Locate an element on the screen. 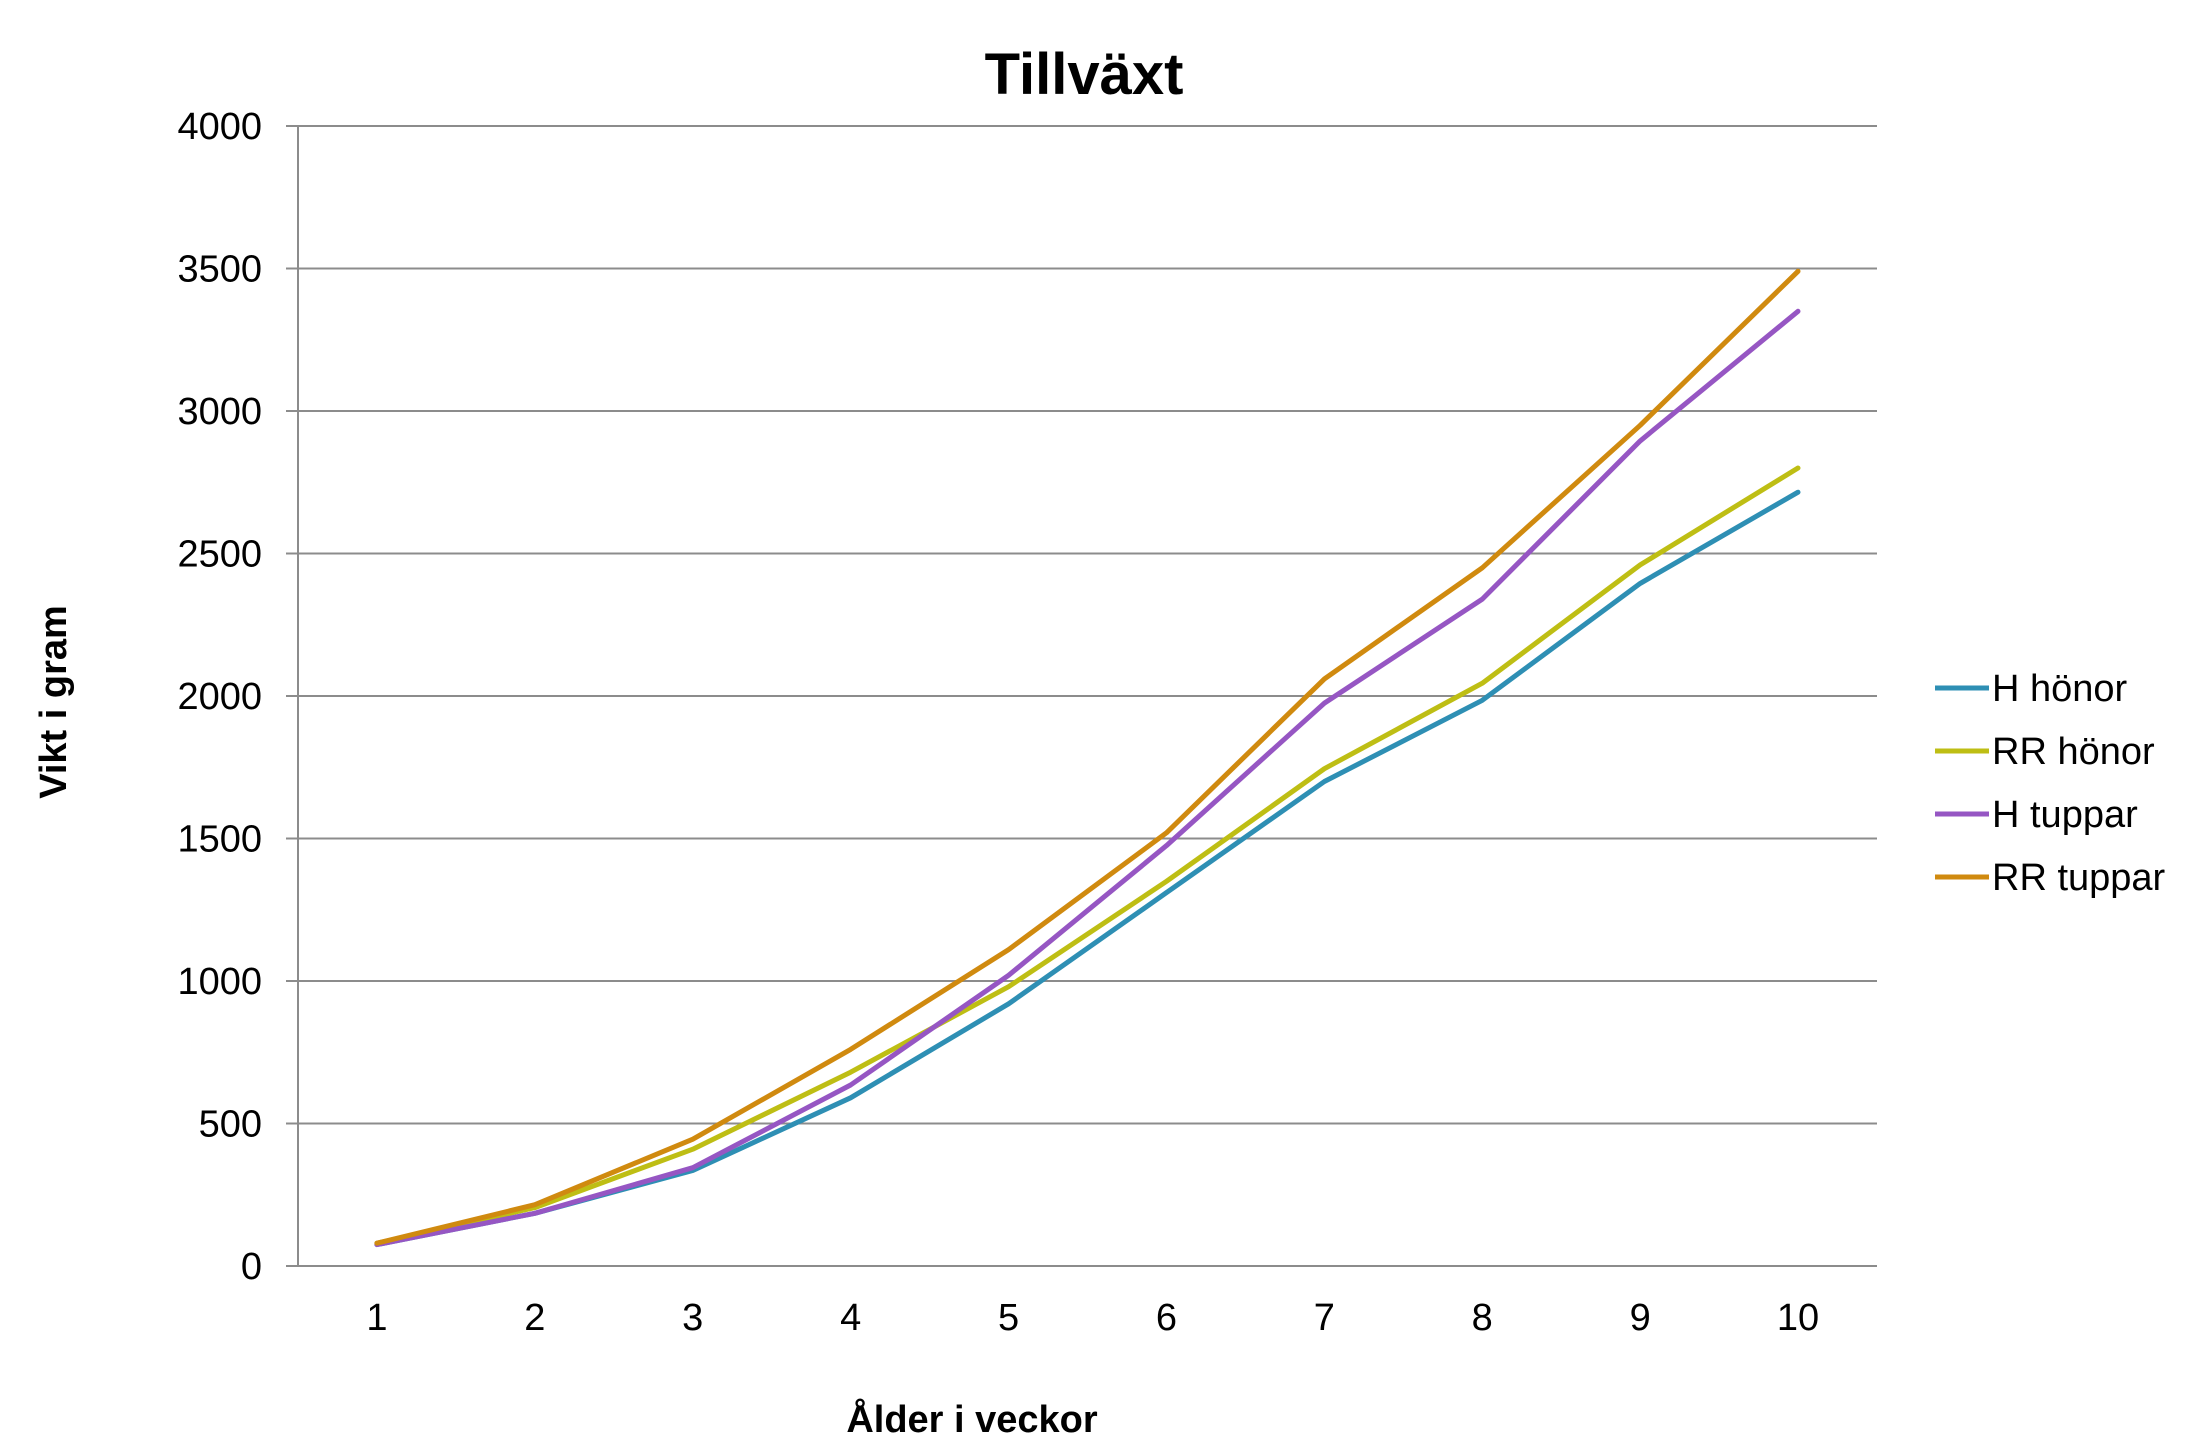 This screenshot has height=1438, width=2189. x-tick-label: 10 is located at coordinates (1798, 1318).